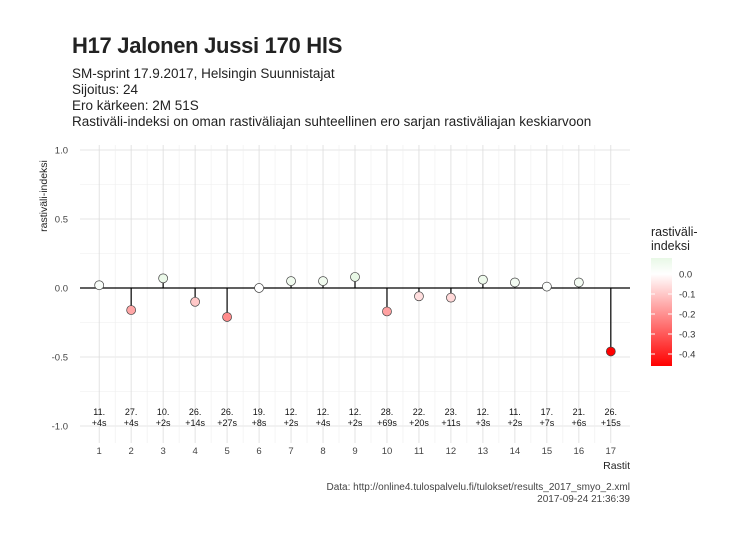  I want to click on chart-title: H17 Jalonen Jussi 170 HlS, so click(207, 45).